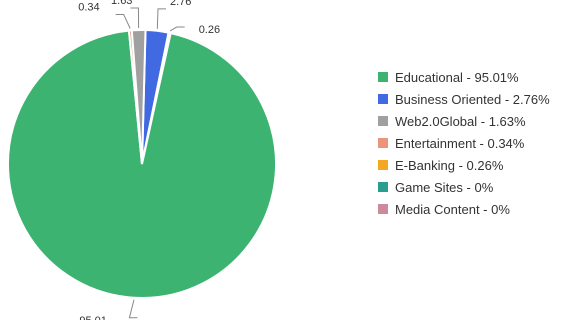 The height and width of the screenshot is (320, 584). What do you see at coordinates (121, 3) in the screenshot?
I see `data-label: 1.63` at bounding box center [121, 3].